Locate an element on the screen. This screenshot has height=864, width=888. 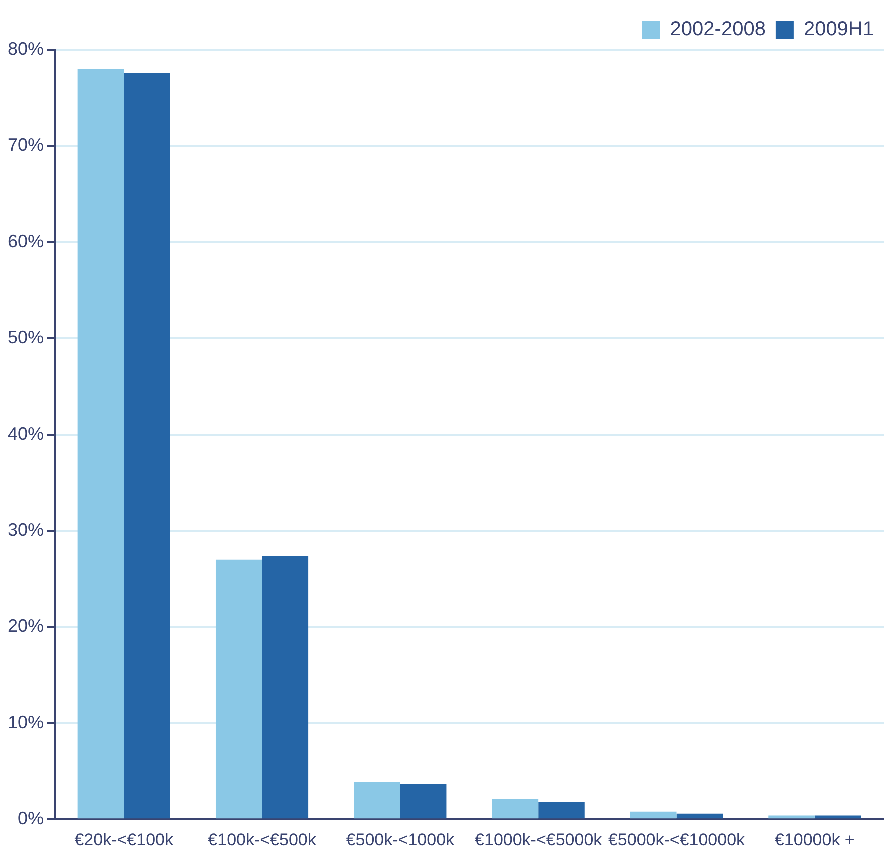
x-tick-label: €20k-<€100k is located at coordinates (124, 840).